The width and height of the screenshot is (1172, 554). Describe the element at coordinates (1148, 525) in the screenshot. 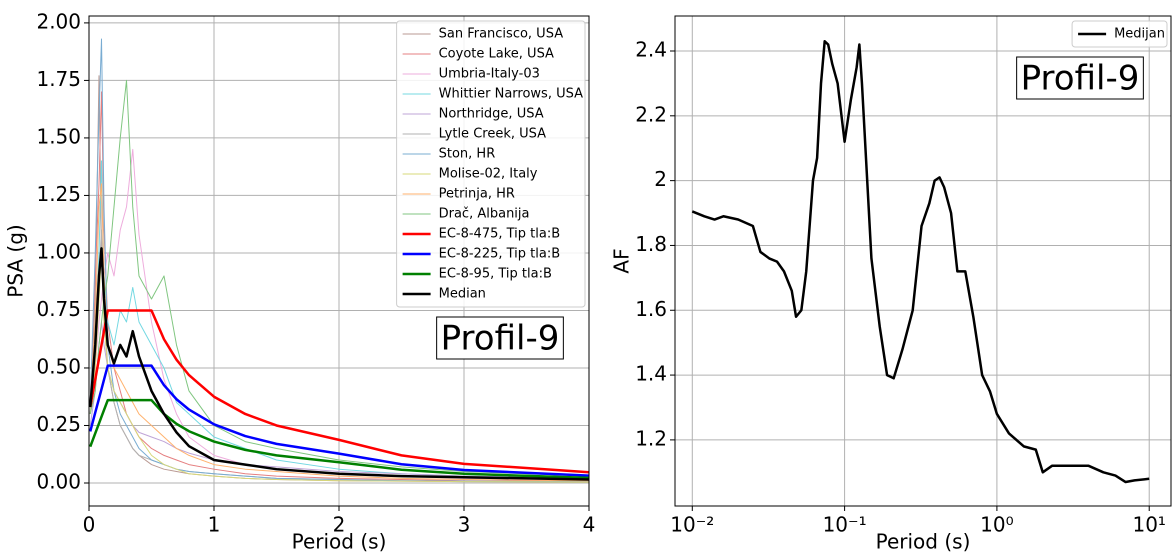

I see `x-tick-label: 10¹` at that location.